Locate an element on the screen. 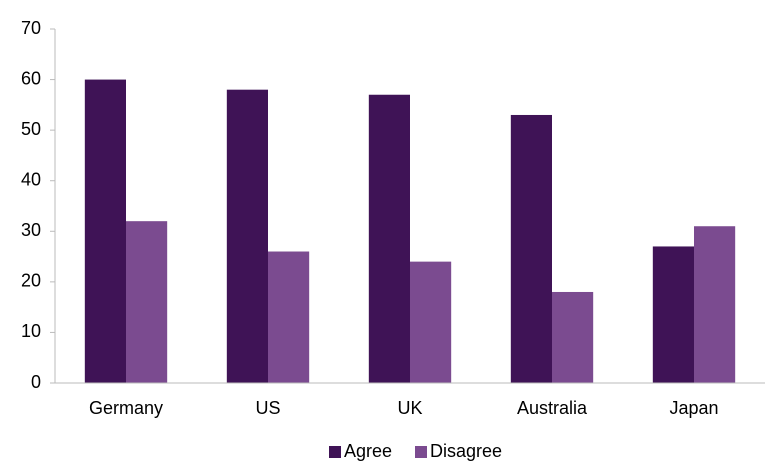 The height and width of the screenshot is (471, 768). x-tick-label: Japan is located at coordinates (693, 408).